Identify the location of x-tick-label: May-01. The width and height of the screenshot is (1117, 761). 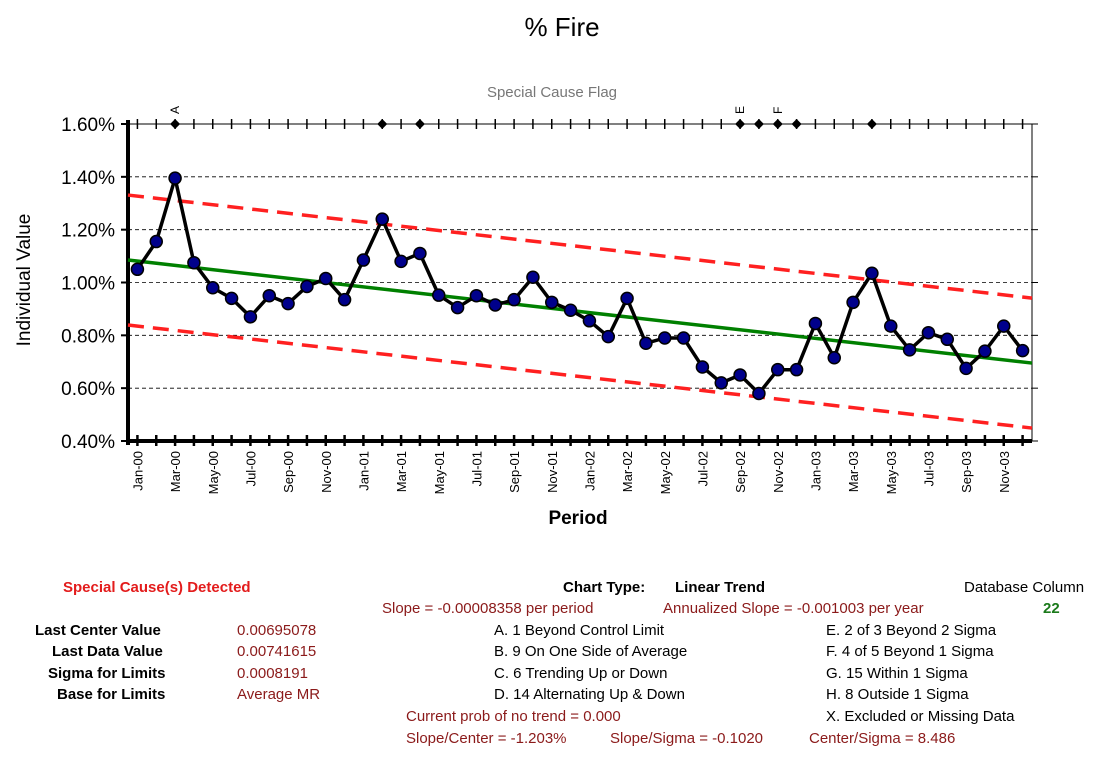
(439, 472).